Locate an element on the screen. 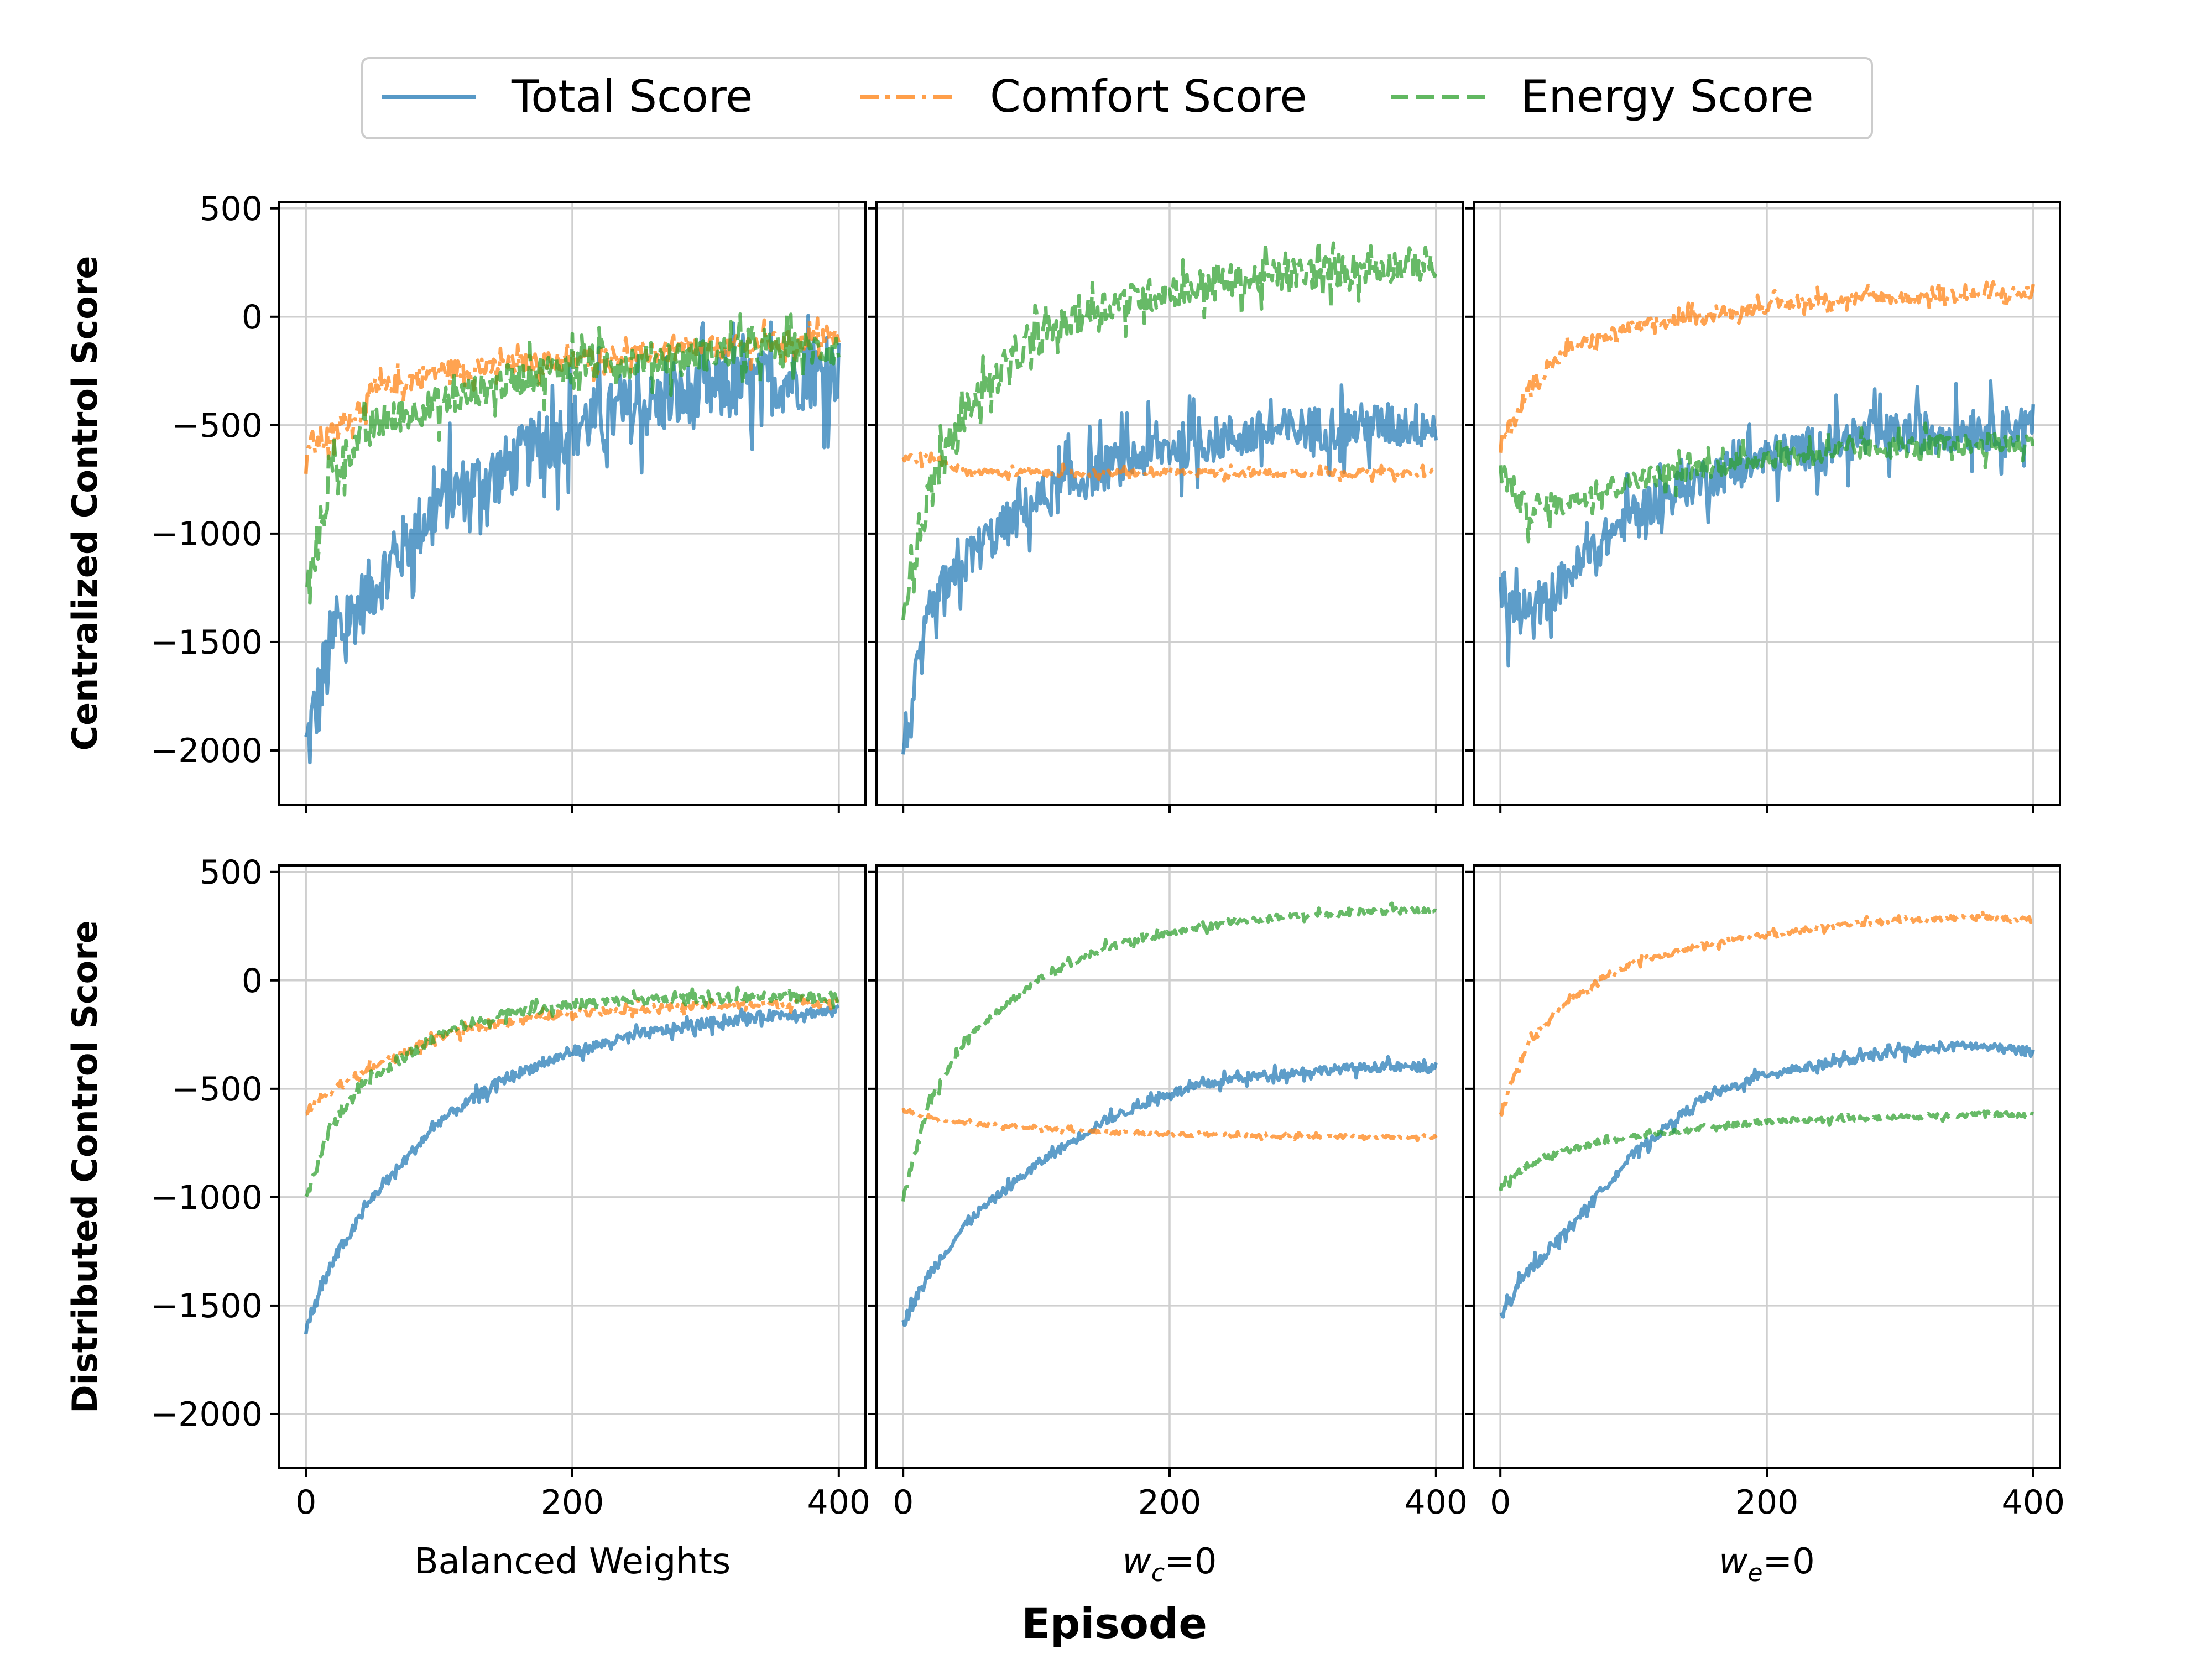 This screenshot has height=1659, width=2212. legend-label: Energy Score is located at coordinates (1668, 96).